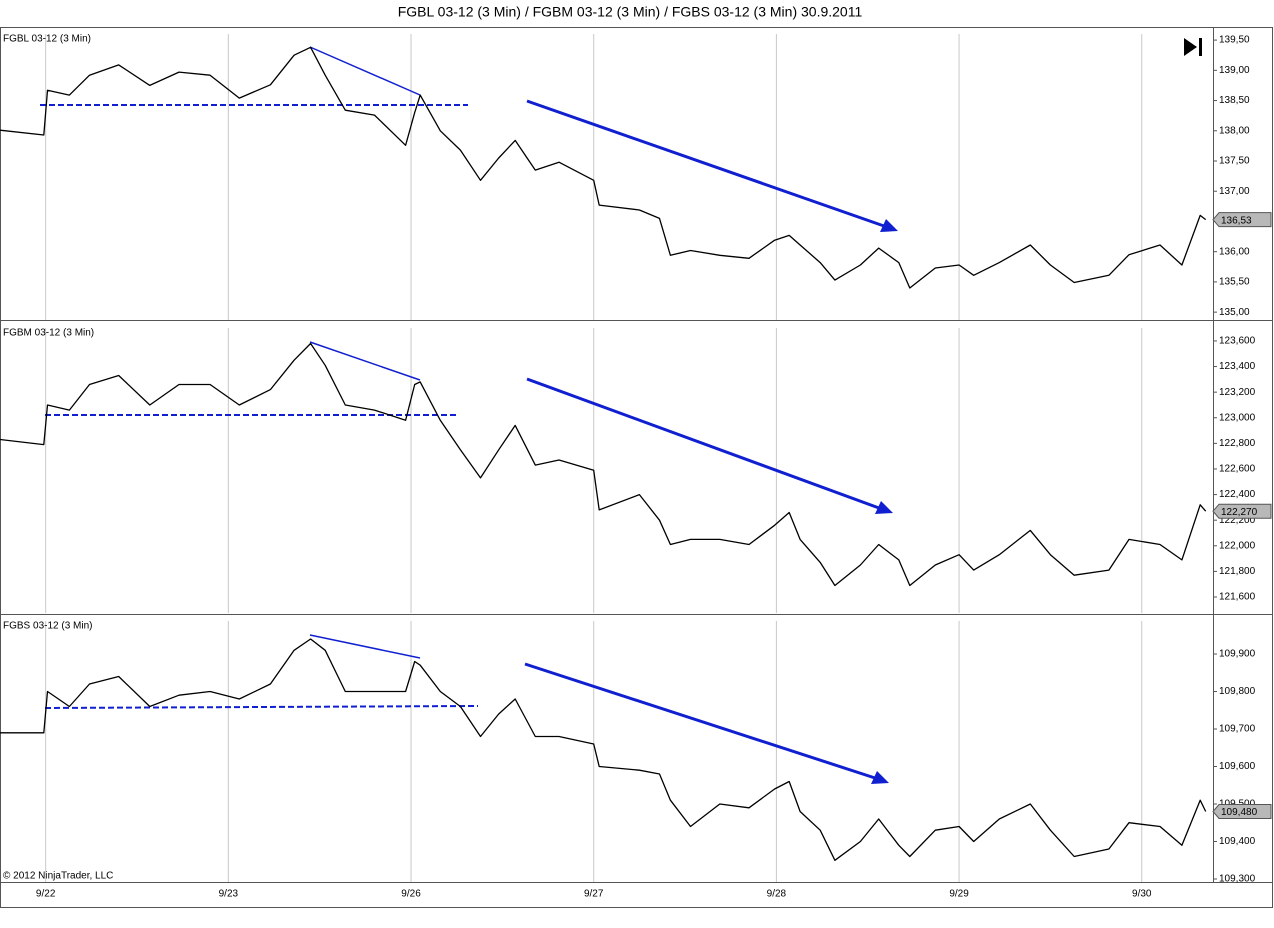  What do you see at coordinates (1234, 70) in the screenshot?
I see `y-tick-label: 139,00` at bounding box center [1234, 70].